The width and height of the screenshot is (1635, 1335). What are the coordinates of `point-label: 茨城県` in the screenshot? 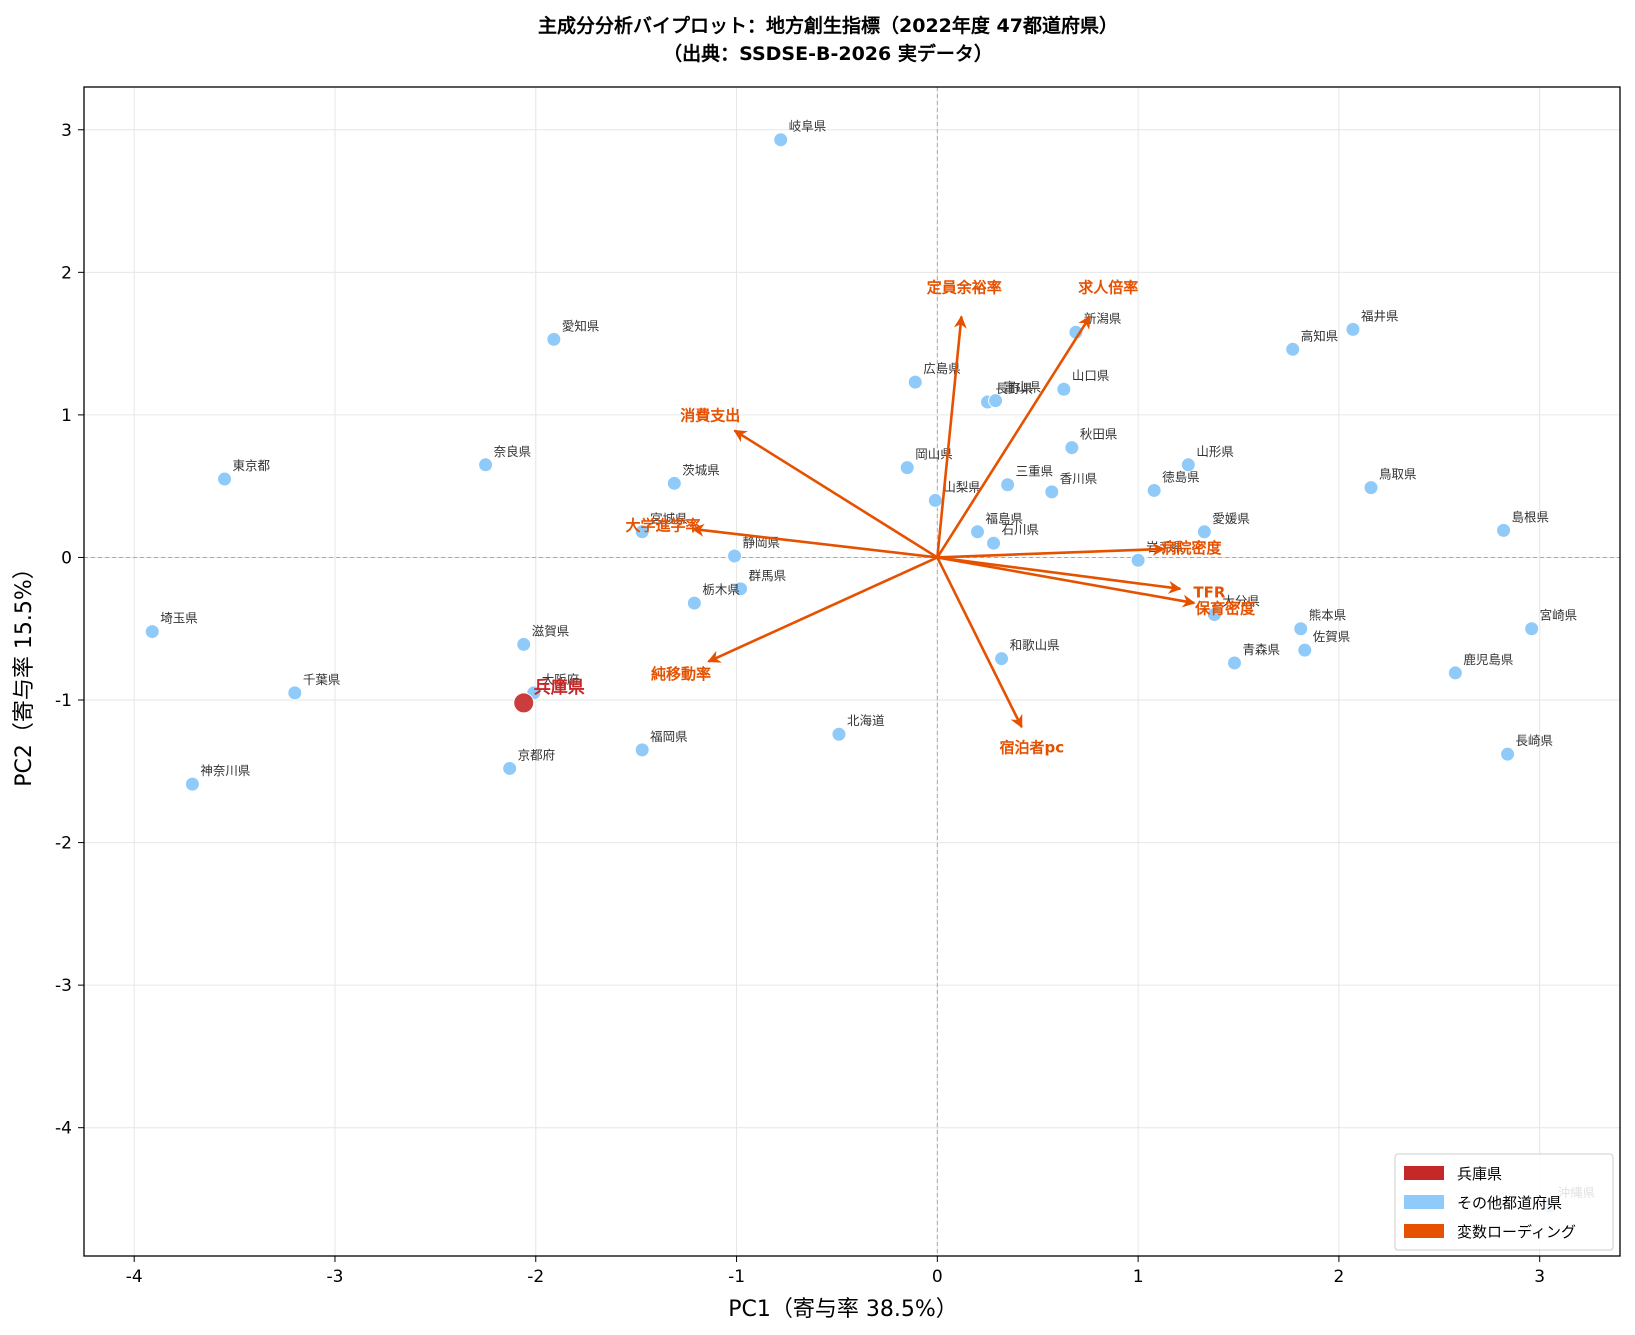 It's located at (701, 469).